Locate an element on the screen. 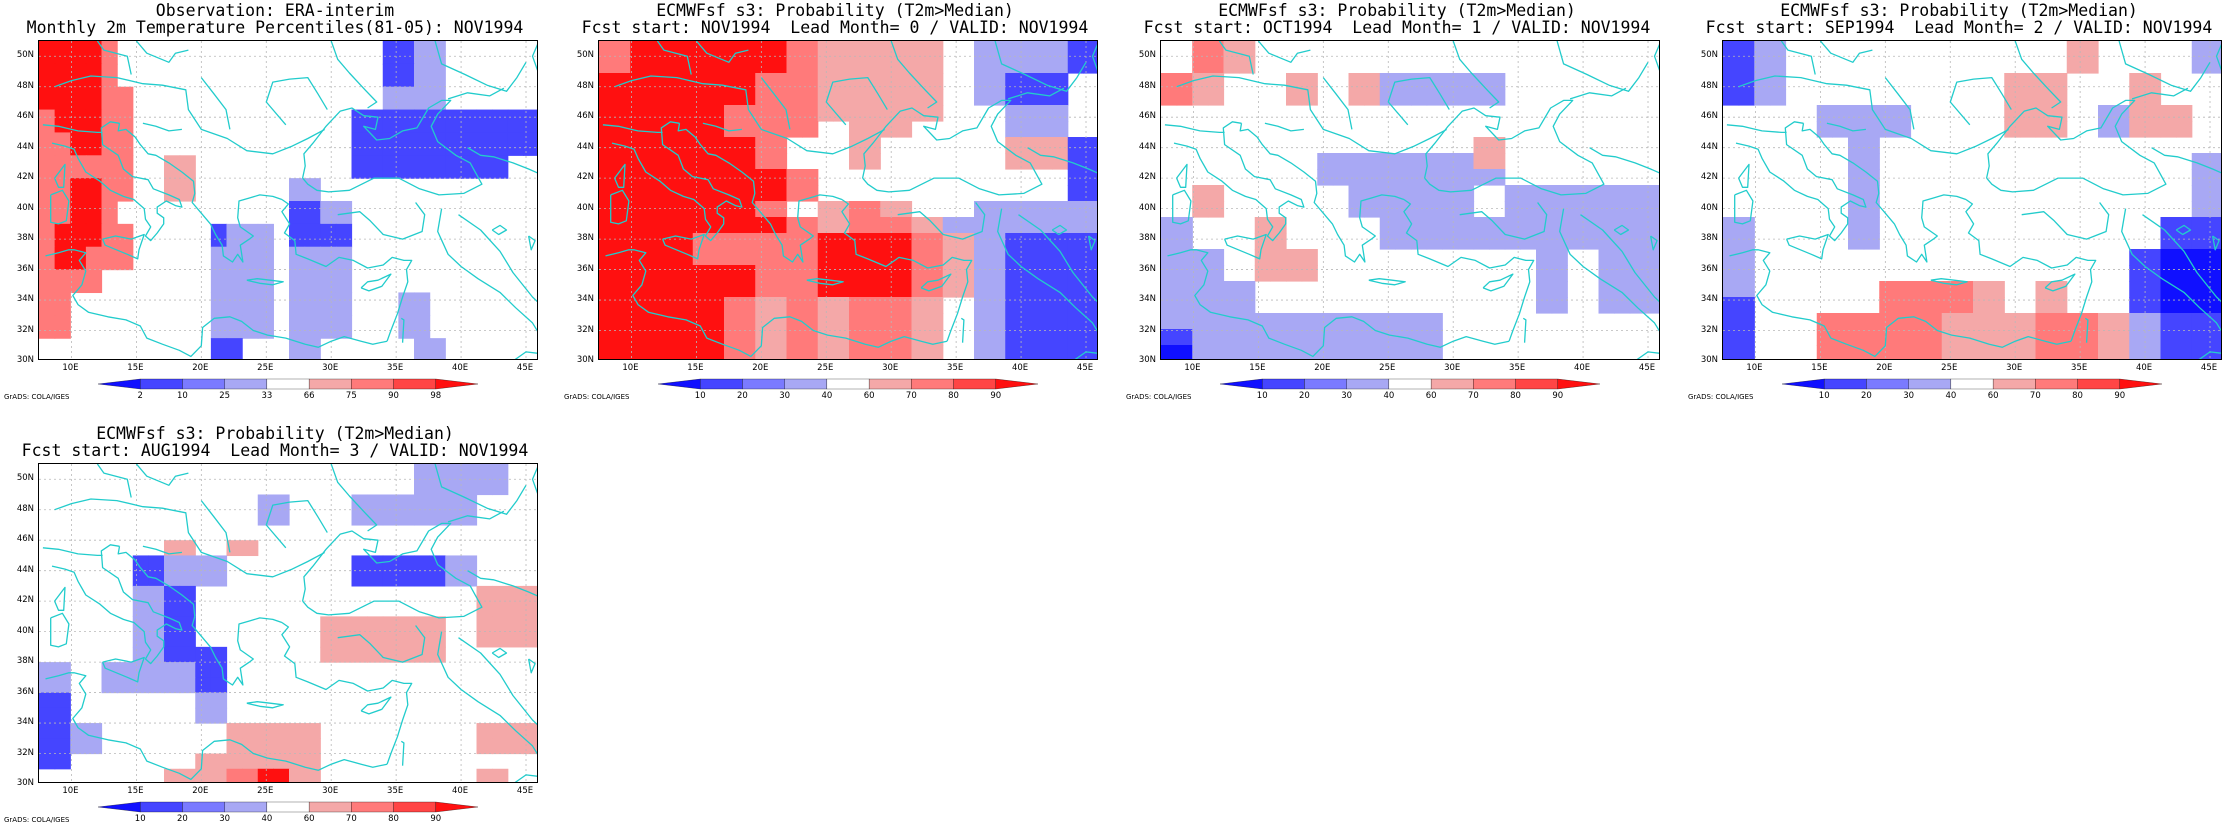 The height and width of the screenshot is (840, 2240). colorbar-tick-label: 10 is located at coordinates (140, 819).